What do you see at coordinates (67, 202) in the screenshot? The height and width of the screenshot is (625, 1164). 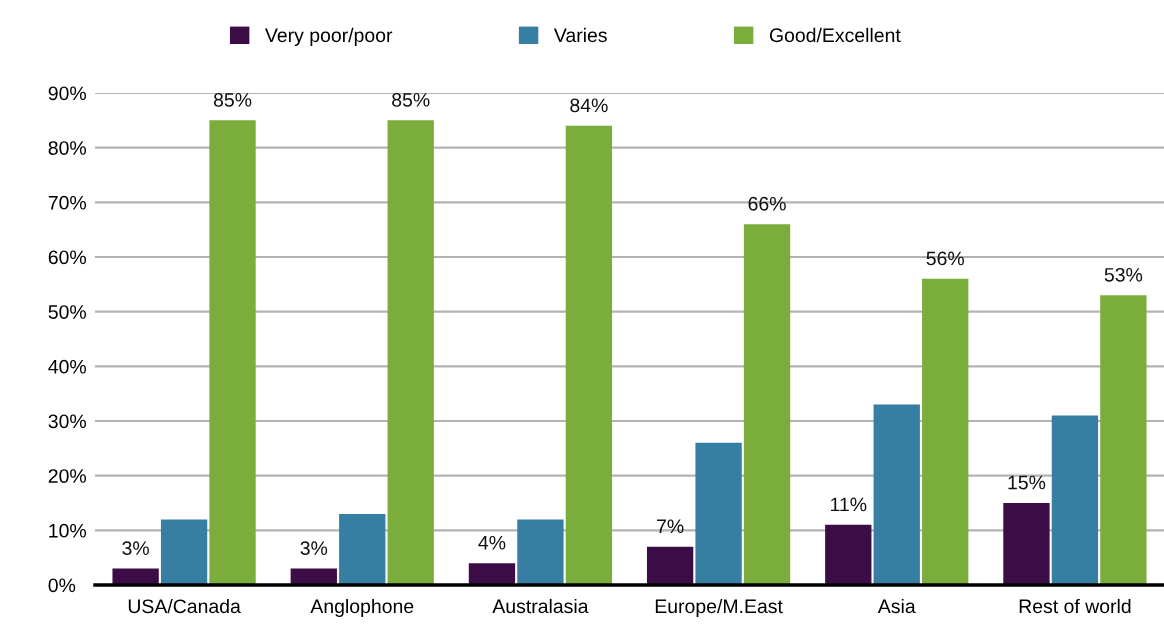 I see `y-tick-label: 70%` at bounding box center [67, 202].